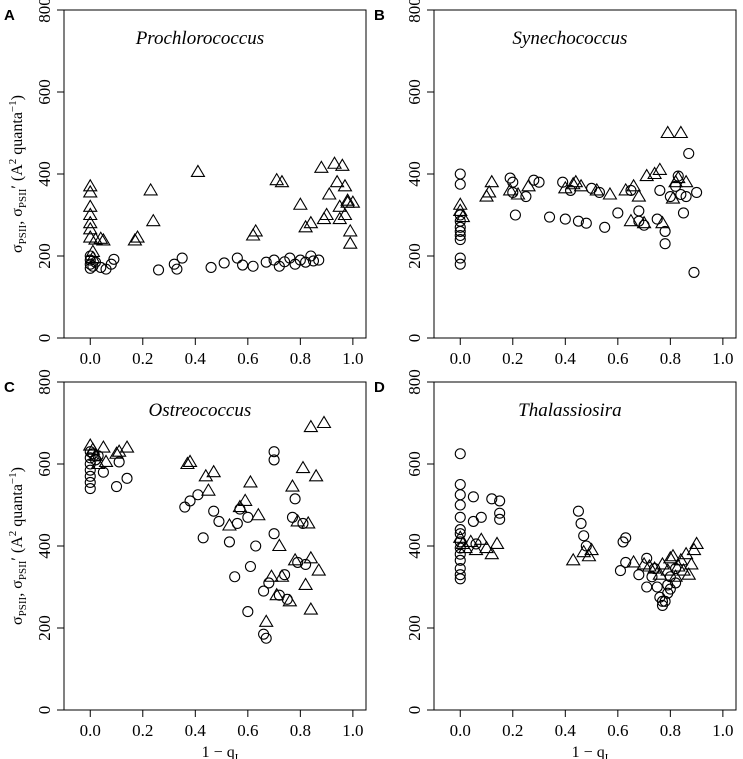 The image size is (743, 759). I want to click on y-tick-label: 400, so click(44, 546).